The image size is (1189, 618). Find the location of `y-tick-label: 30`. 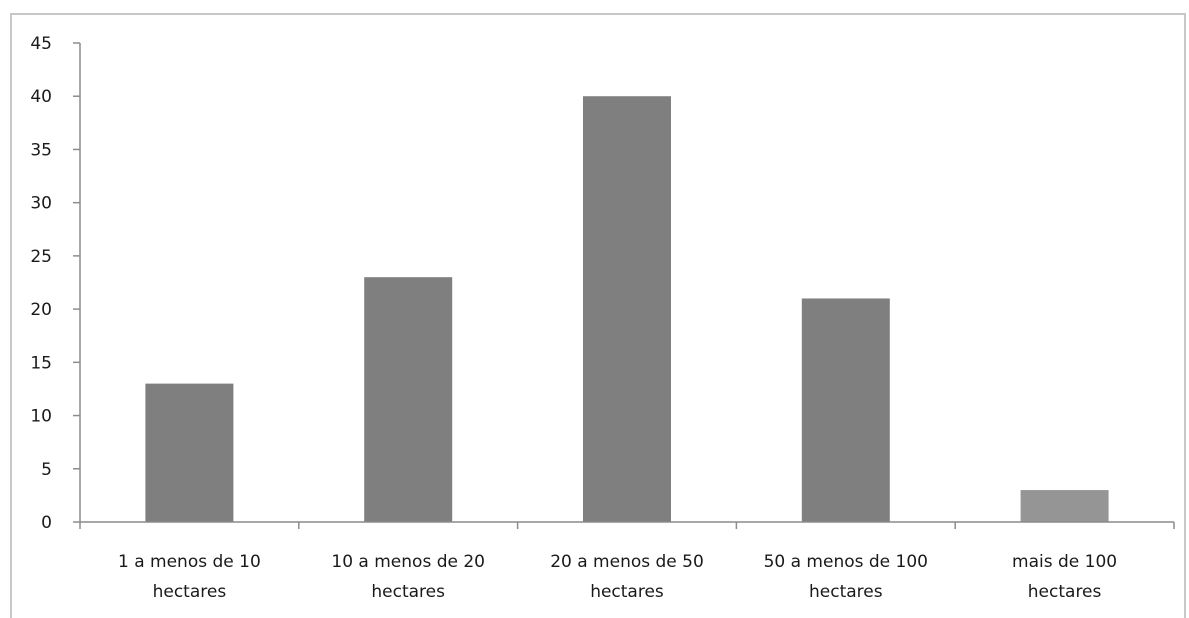

y-tick-label: 30 is located at coordinates (41, 204).